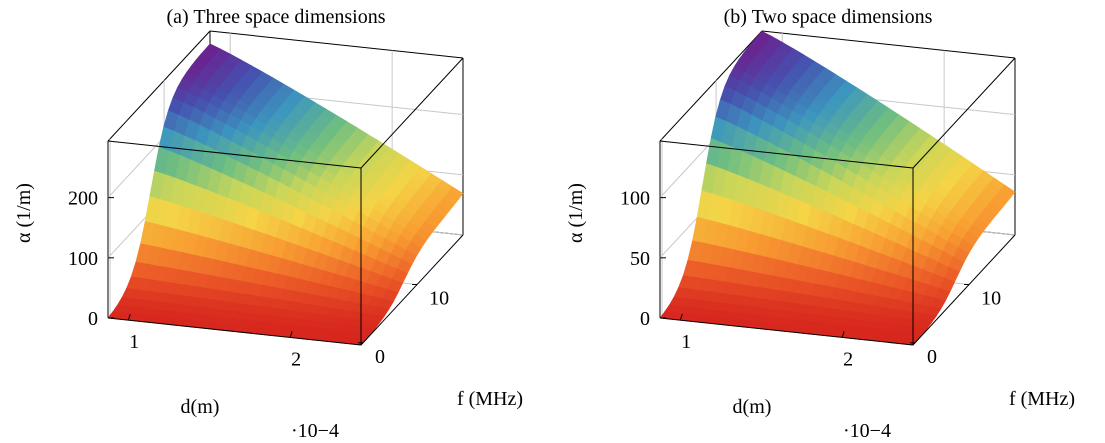 Image resolution: width=1105 pixels, height=443 pixels. I want to click on ticks: 0 100 200 1 2 0 10, so click(258, 279).